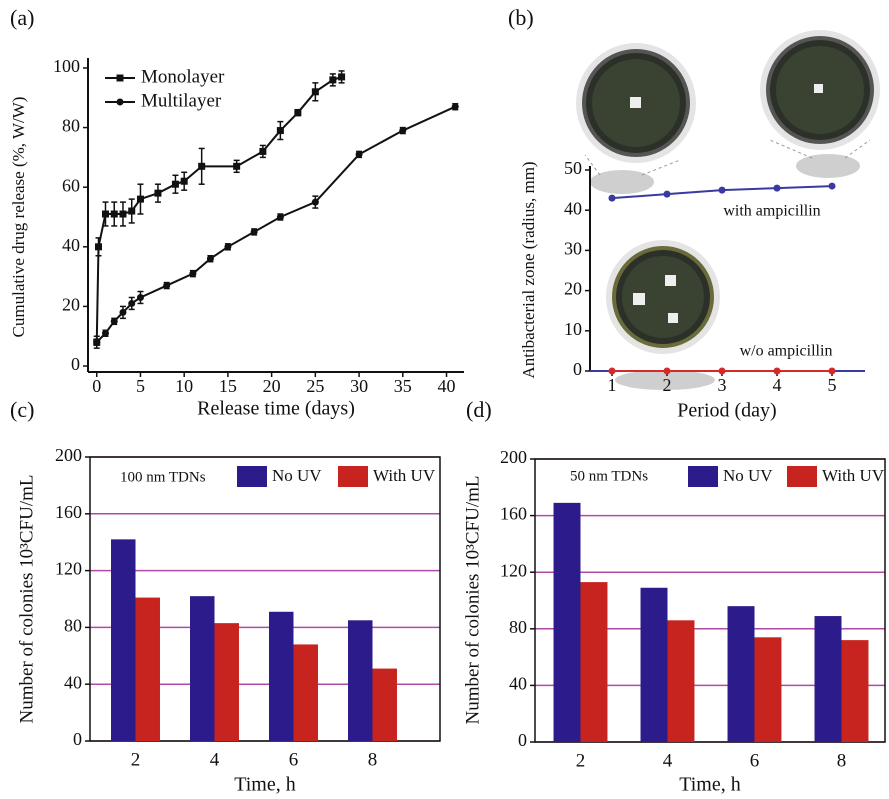 The height and width of the screenshot is (799, 889). Describe the element at coordinates (359, 386) in the screenshot. I see `x-tick-label: 30` at that location.